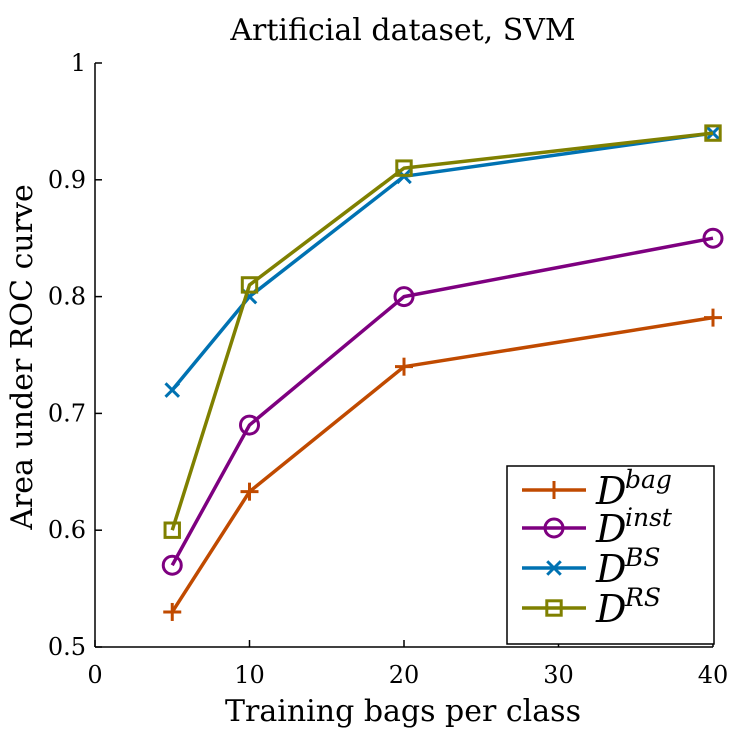 The width and height of the screenshot is (747, 729). What do you see at coordinates (591, 567) in the screenshot?
I see `legend-entry-BS: DBS` at bounding box center [591, 567].